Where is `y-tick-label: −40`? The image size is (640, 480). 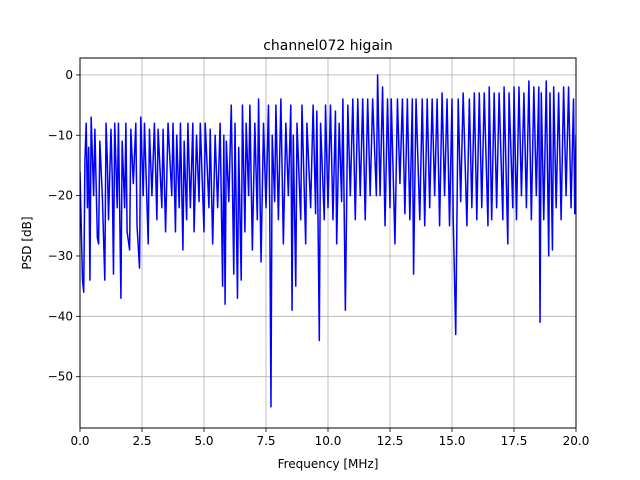 y-tick-label: −40 is located at coordinates (60, 316).